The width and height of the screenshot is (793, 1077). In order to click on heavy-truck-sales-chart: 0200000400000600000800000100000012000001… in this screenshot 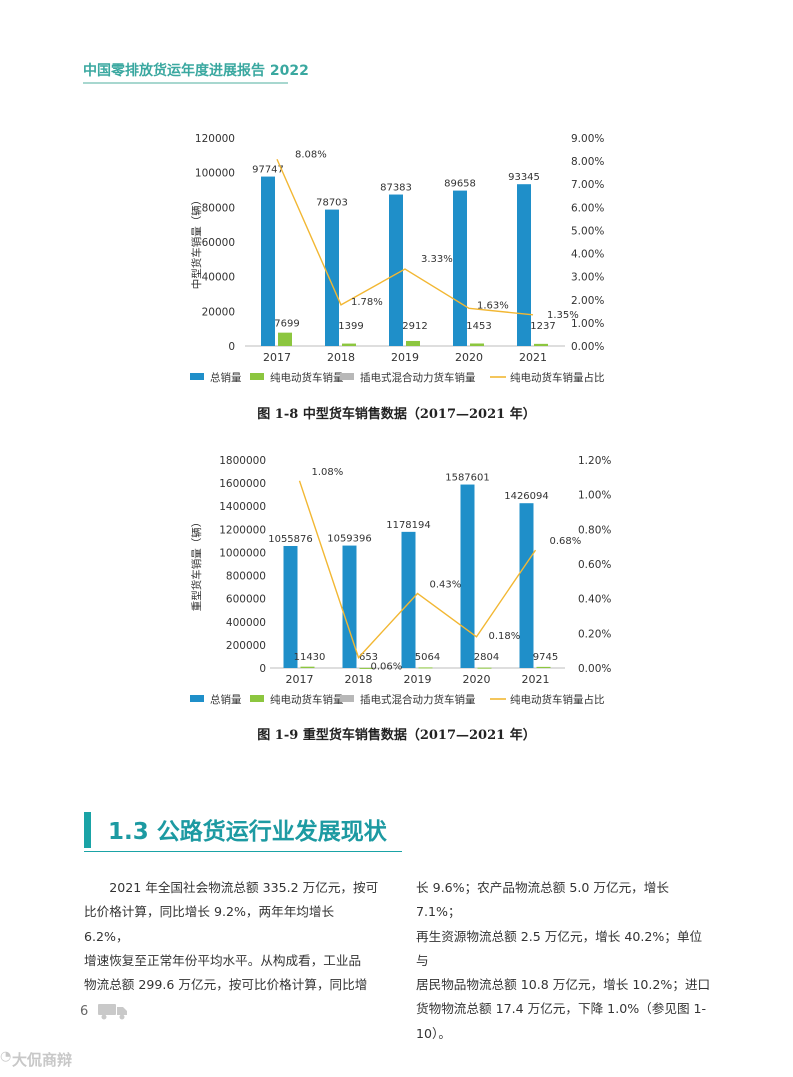, I will do `click(400, 580)`.